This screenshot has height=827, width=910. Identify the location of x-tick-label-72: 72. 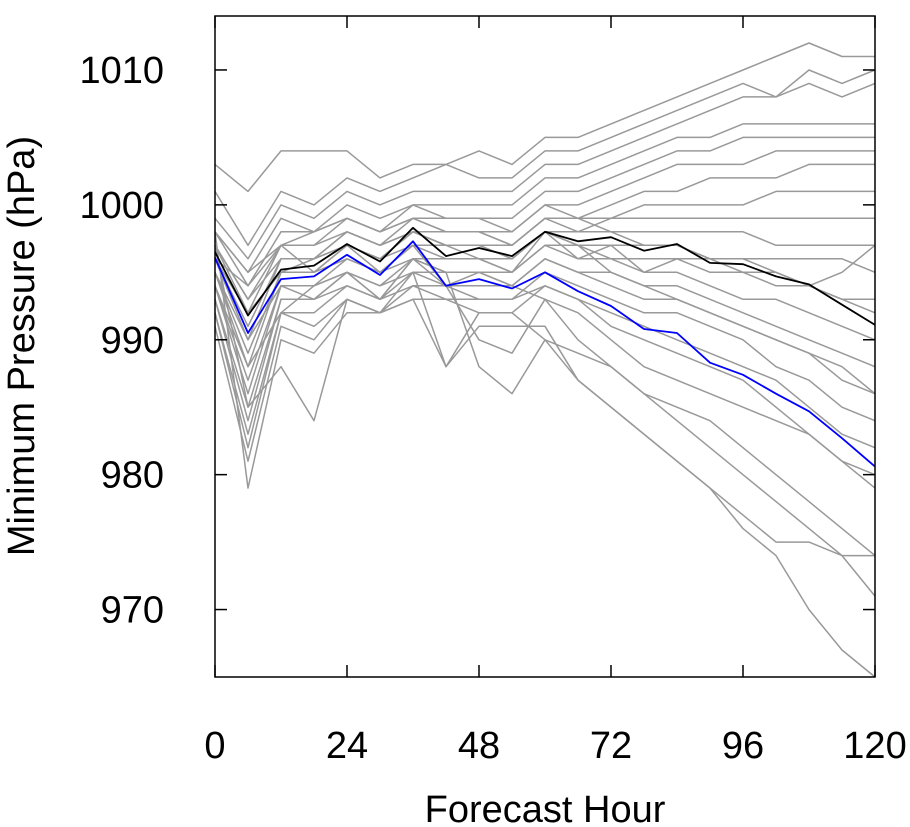
(611, 746).